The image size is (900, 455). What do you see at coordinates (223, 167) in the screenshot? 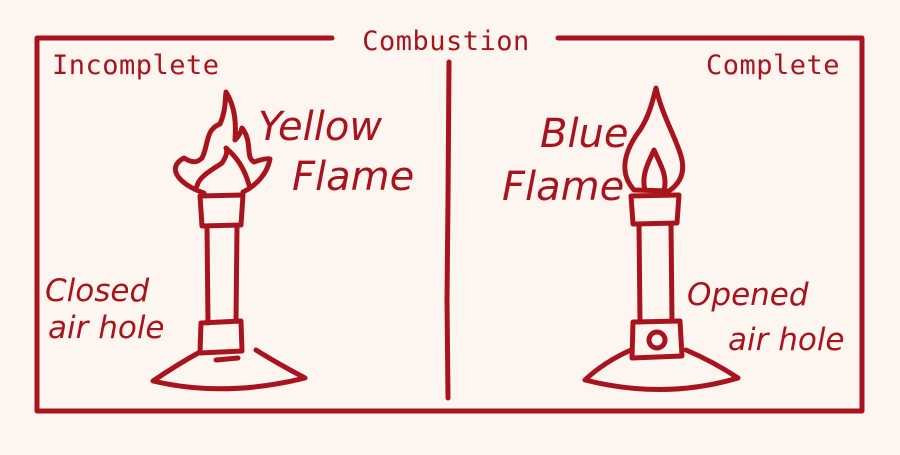
I see `yellow-flame-inner` at bounding box center [223, 167].